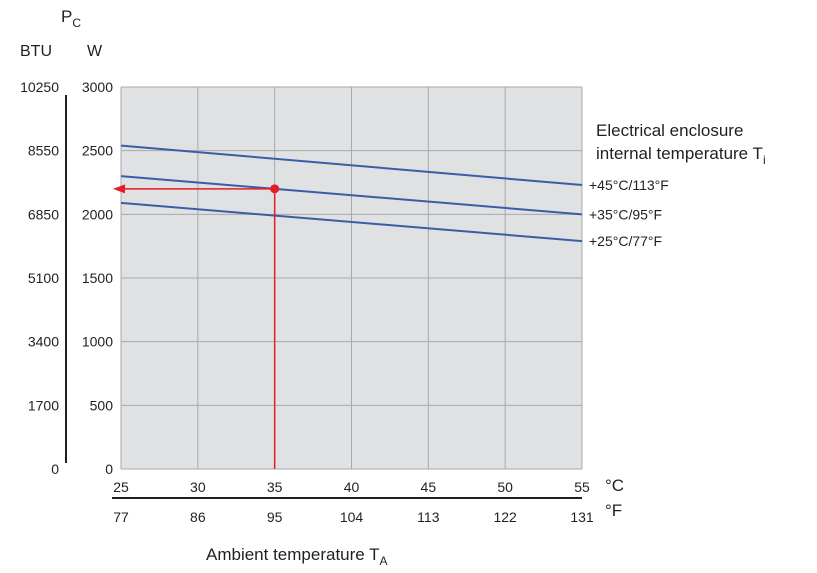 This screenshot has height=573, width=817. I want to click on series-label: +45°C/113°F, so click(629, 185).